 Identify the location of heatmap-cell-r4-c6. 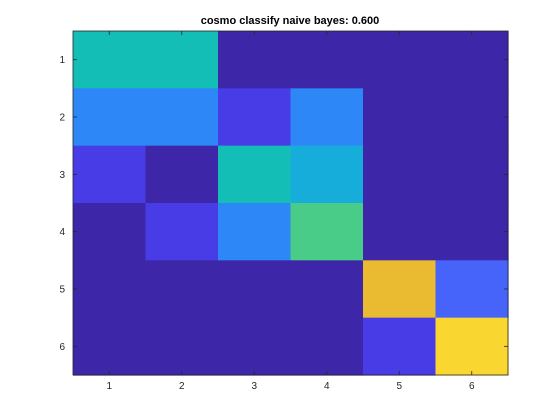
(472, 232).